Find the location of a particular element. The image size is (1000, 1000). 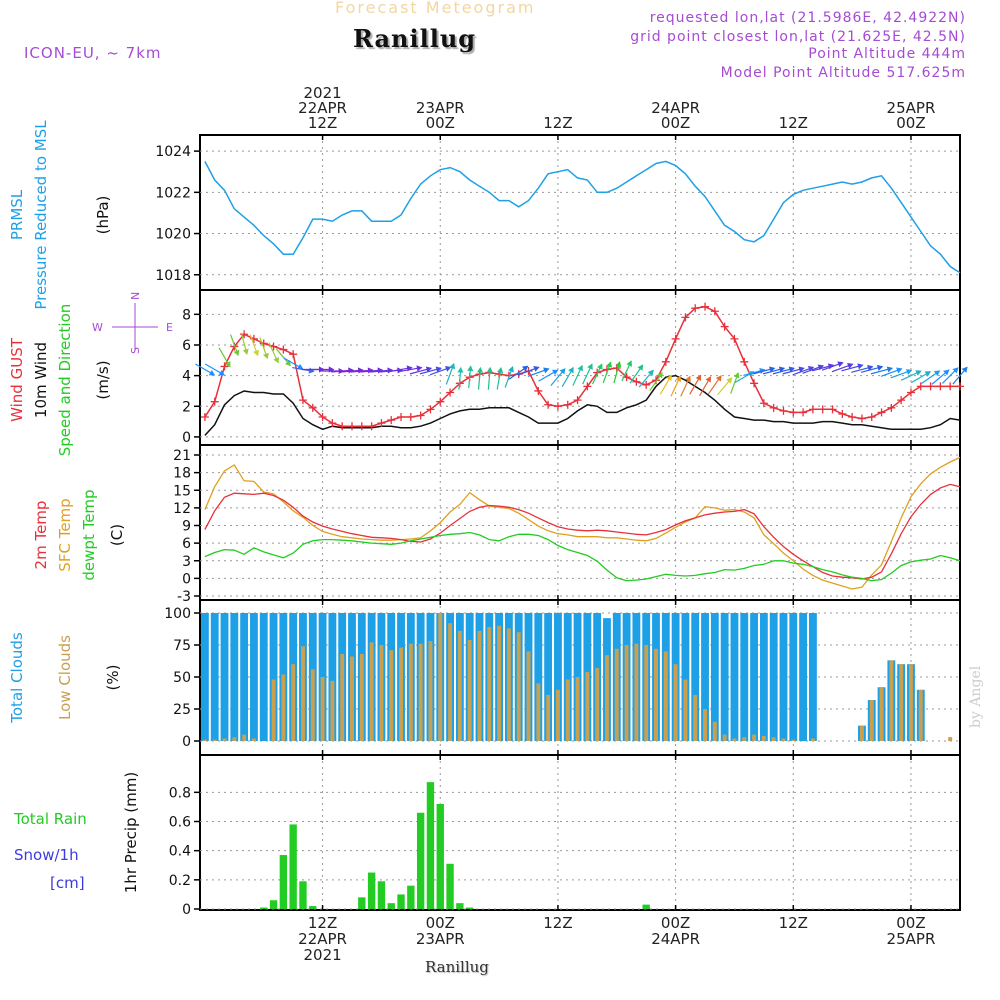

wind-ytick-label: 2 is located at coordinates (186, 407).